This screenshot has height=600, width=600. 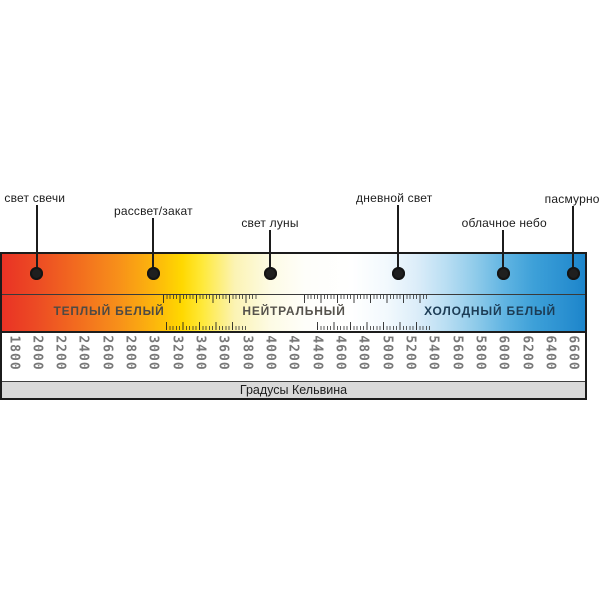 I want to click on kelvin-unit-bar: Градусы Кельвина, so click(x=293, y=390).